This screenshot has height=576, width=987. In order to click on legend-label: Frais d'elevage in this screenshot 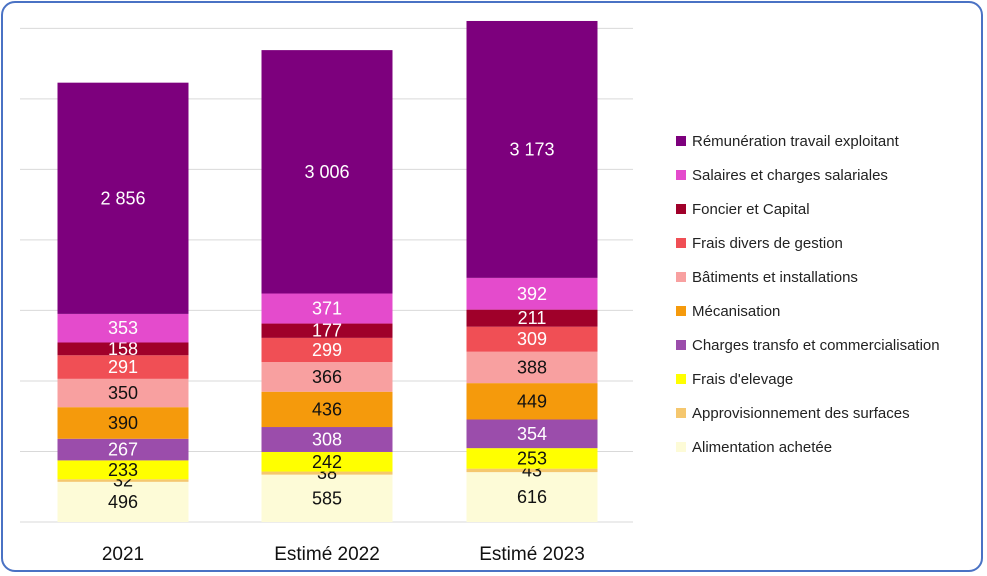, I will do `click(743, 379)`.